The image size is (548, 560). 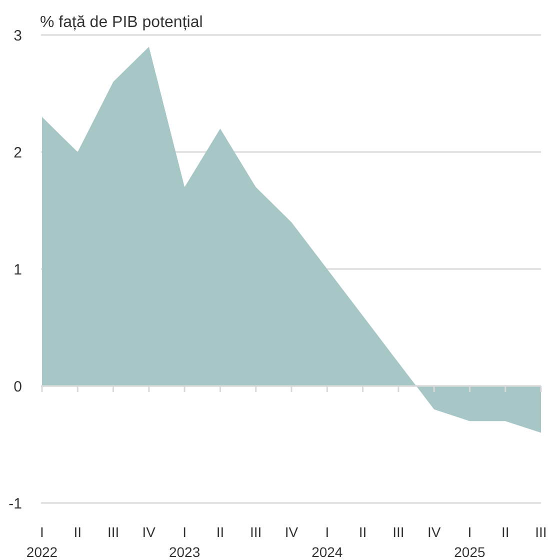 I want to click on x-tick-label: I 2025, so click(x=470, y=542).